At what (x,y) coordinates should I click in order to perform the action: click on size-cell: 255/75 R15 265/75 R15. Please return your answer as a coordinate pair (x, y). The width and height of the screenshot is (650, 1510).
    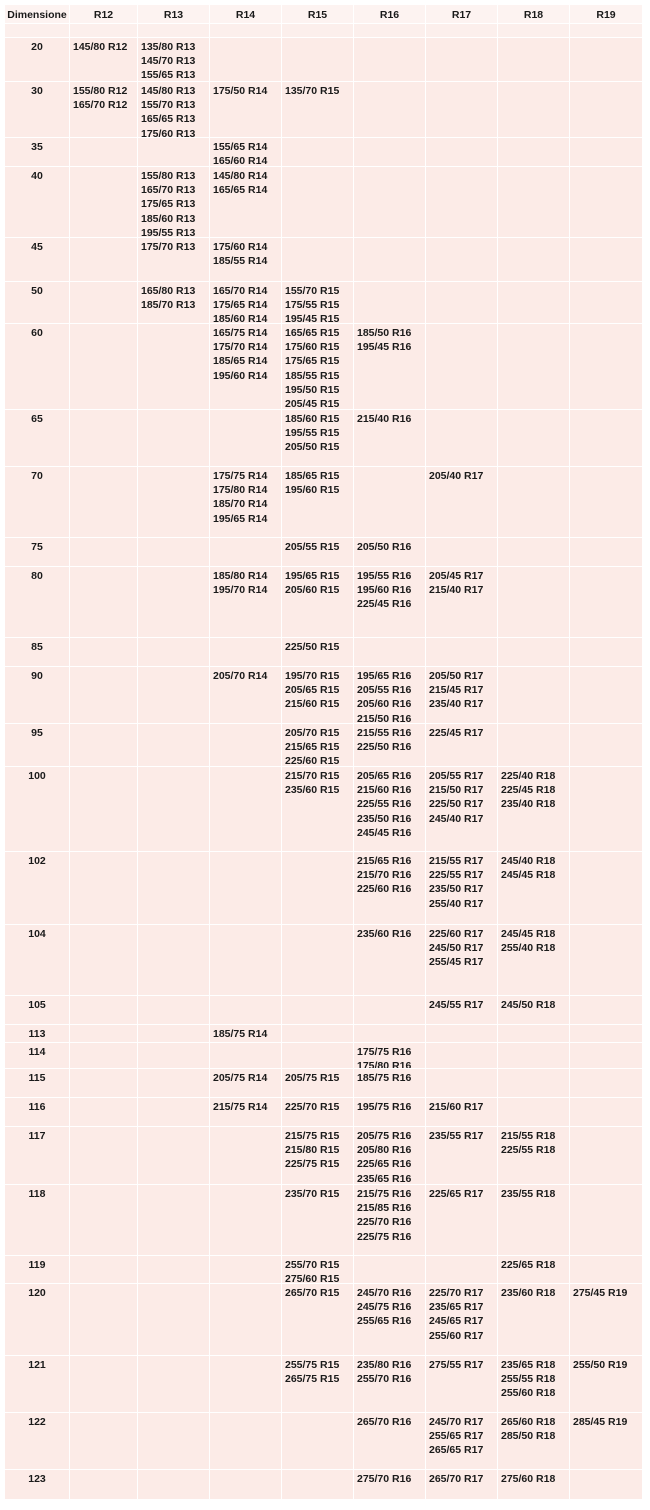
    Looking at the image, I should click on (318, 1384).